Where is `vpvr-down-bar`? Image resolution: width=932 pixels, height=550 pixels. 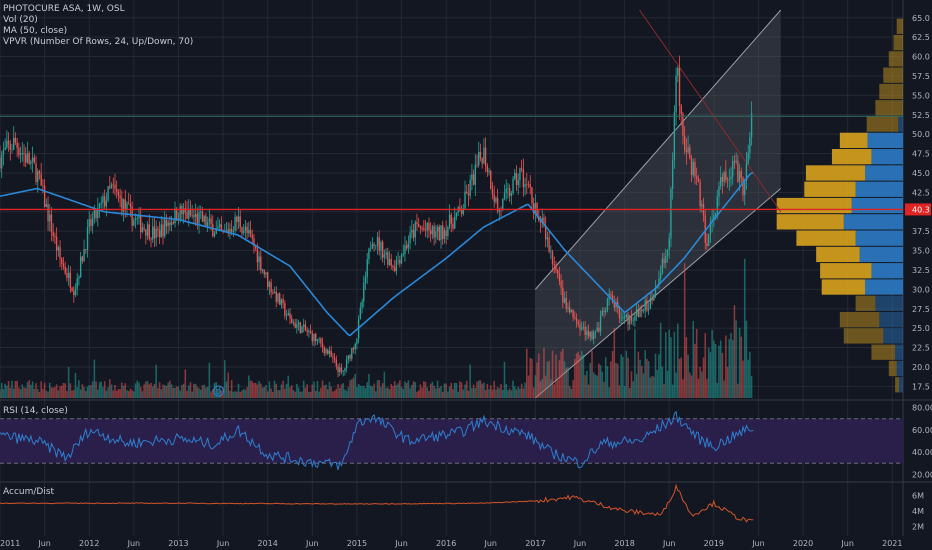 vpvr-down-bar is located at coordinates (846, 271).